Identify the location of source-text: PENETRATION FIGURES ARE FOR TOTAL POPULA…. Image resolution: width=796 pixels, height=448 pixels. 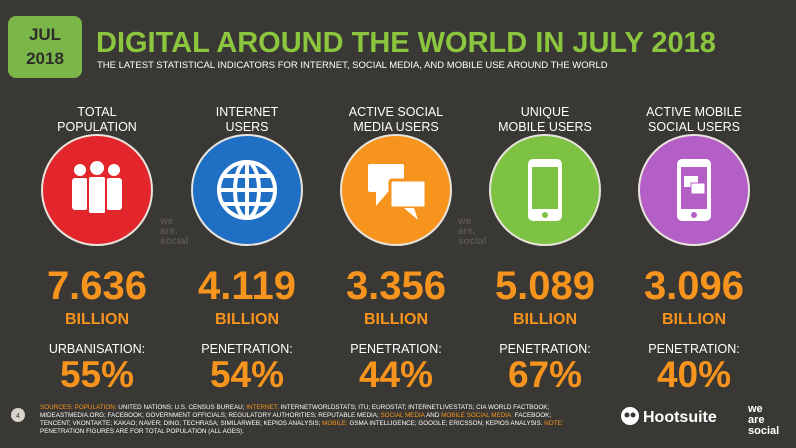
(142, 431).